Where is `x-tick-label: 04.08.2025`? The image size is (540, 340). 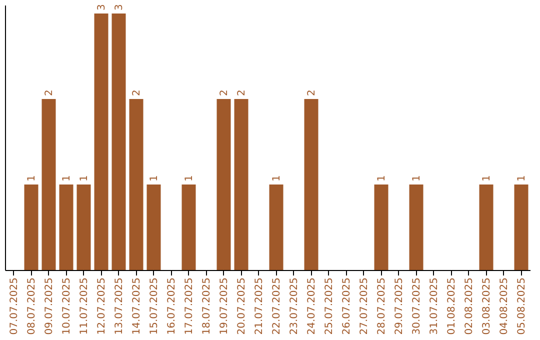 x-tick-label: 04.08.2025 is located at coordinates (504, 306).